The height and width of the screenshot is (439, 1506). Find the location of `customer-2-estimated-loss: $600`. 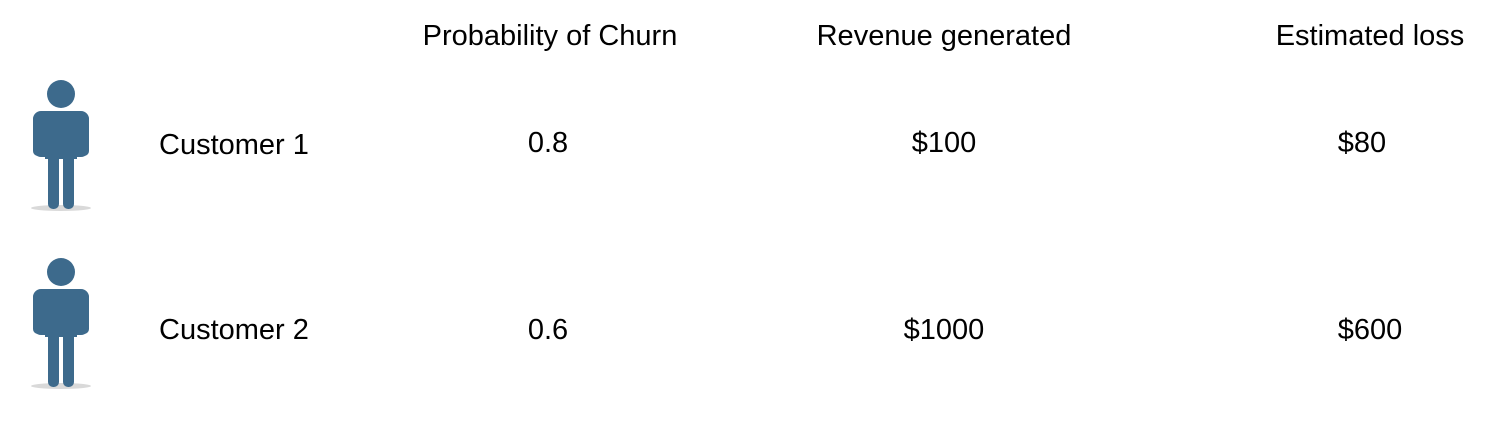

customer-2-estimated-loss: $600 is located at coordinates (1370, 330).